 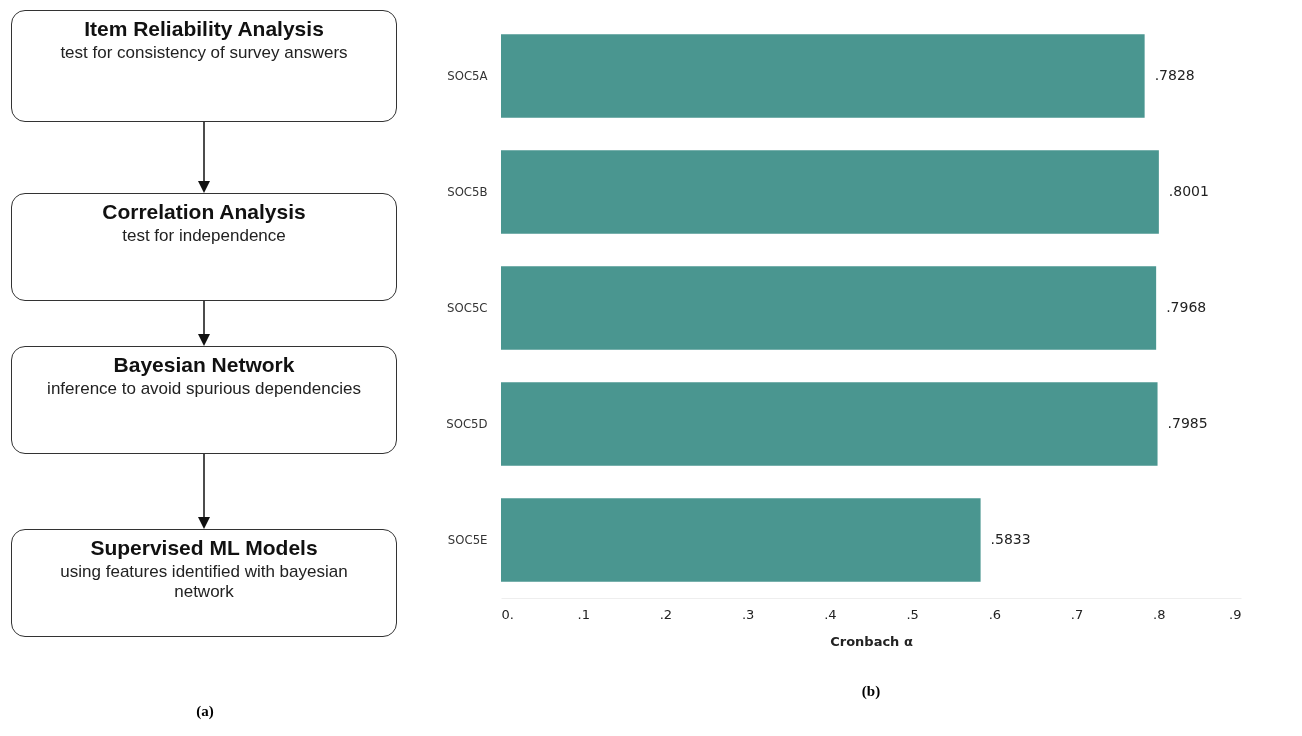 I want to click on x-tick-label: .9, so click(x=1235, y=614).